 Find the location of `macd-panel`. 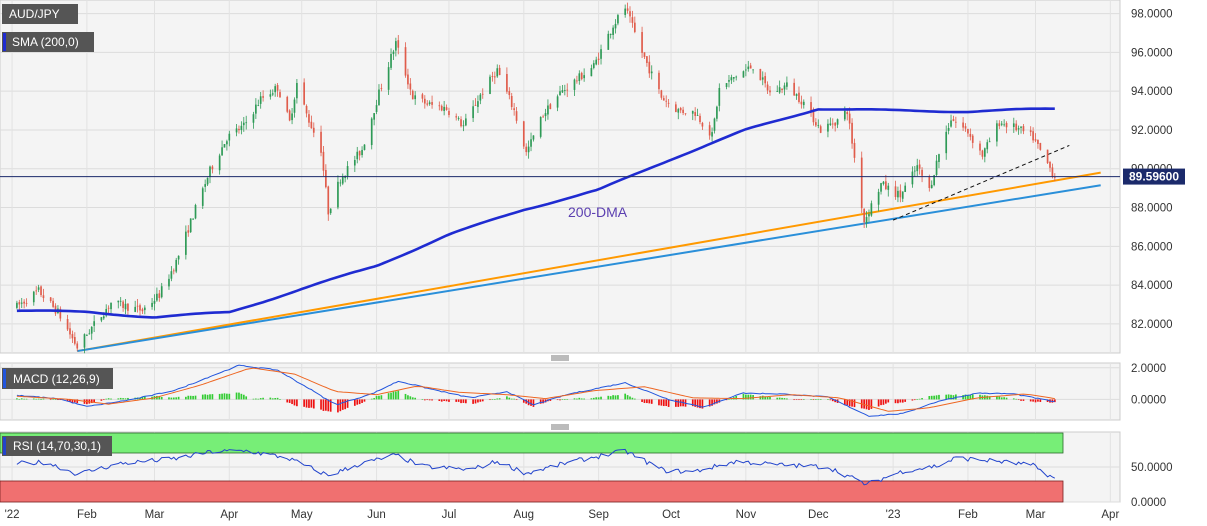

macd-panel is located at coordinates (560, 391).